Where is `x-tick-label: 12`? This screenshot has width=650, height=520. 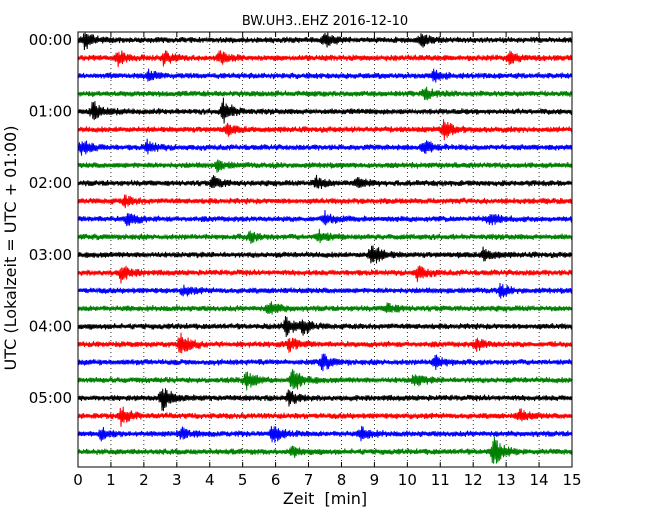 x-tick-label: 12 is located at coordinates (473, 480).